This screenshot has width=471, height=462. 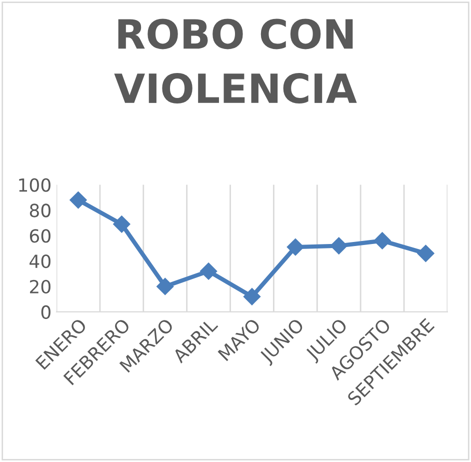 What do you see at coordinates (40, 211) in the screenshot?
I see `y-tick-label: 80` at bounding box center [40, 211].